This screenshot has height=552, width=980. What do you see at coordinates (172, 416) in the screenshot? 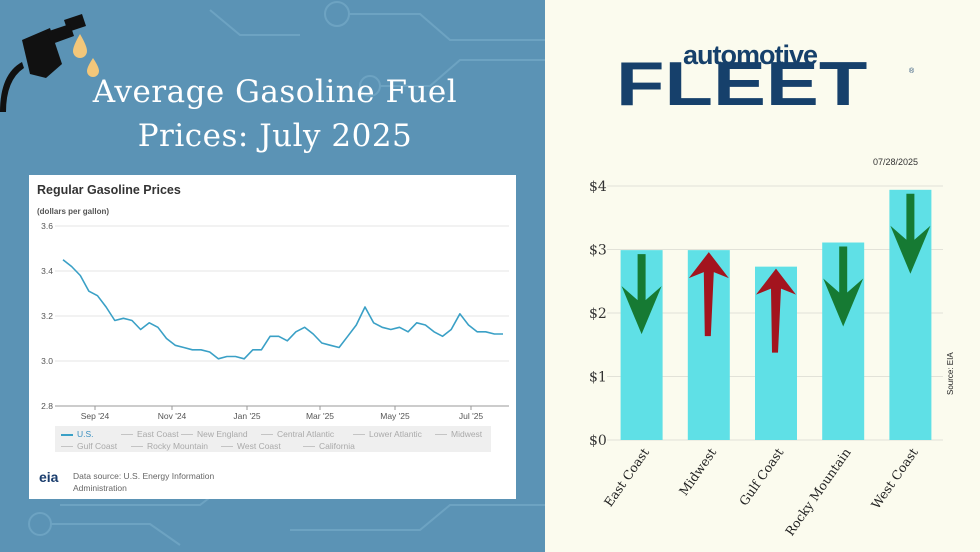
I see `x-tick-label: Nov '24` at bounding box center [172, 416].